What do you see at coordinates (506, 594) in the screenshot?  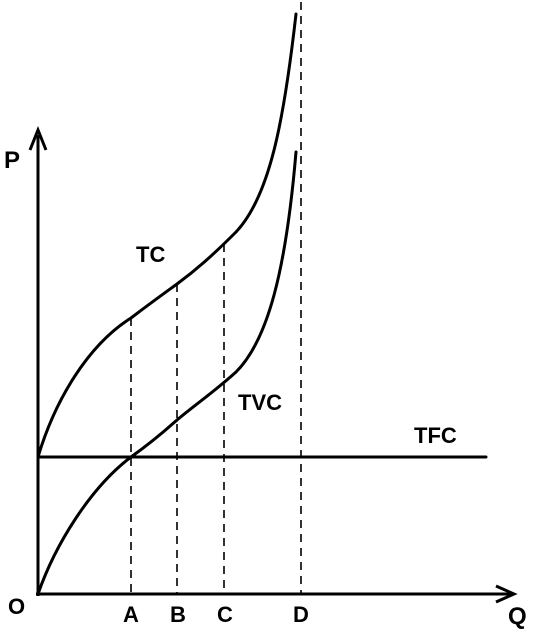 I see `x-axis-arrow-icon` at bounding box center [506, 594].